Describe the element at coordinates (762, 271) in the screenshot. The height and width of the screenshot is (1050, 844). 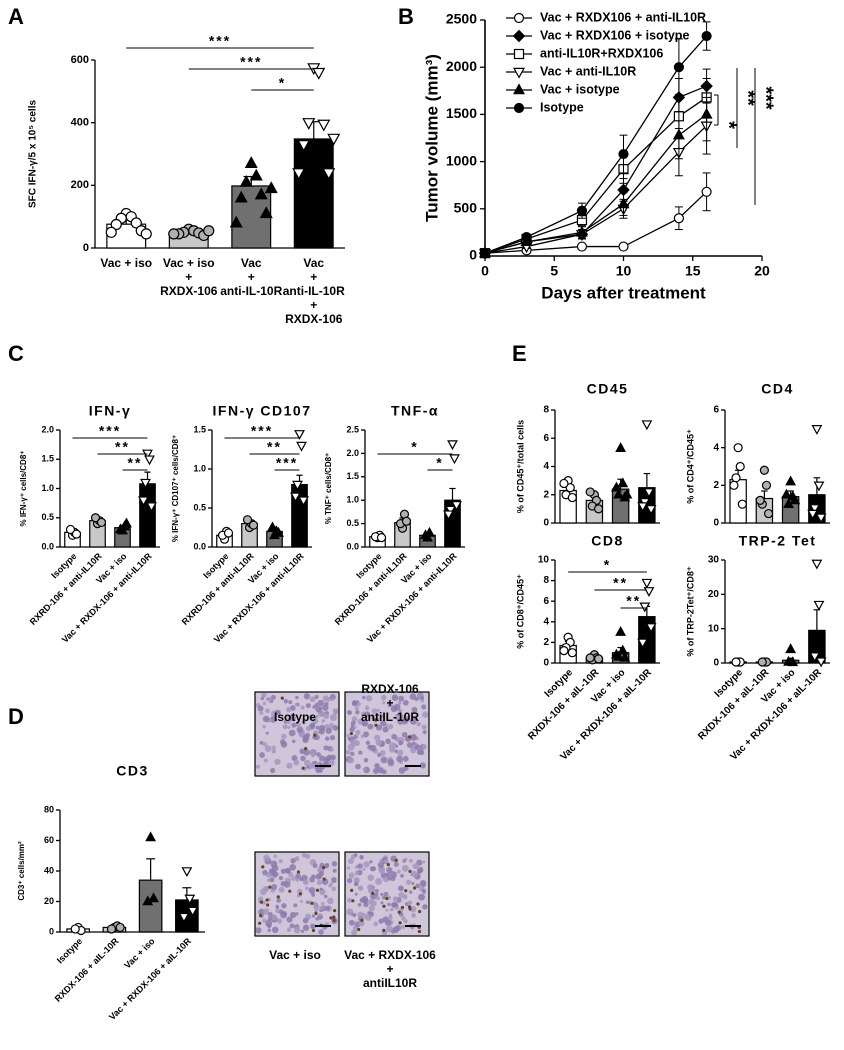
I see `x-tick-label: 20` at that location.